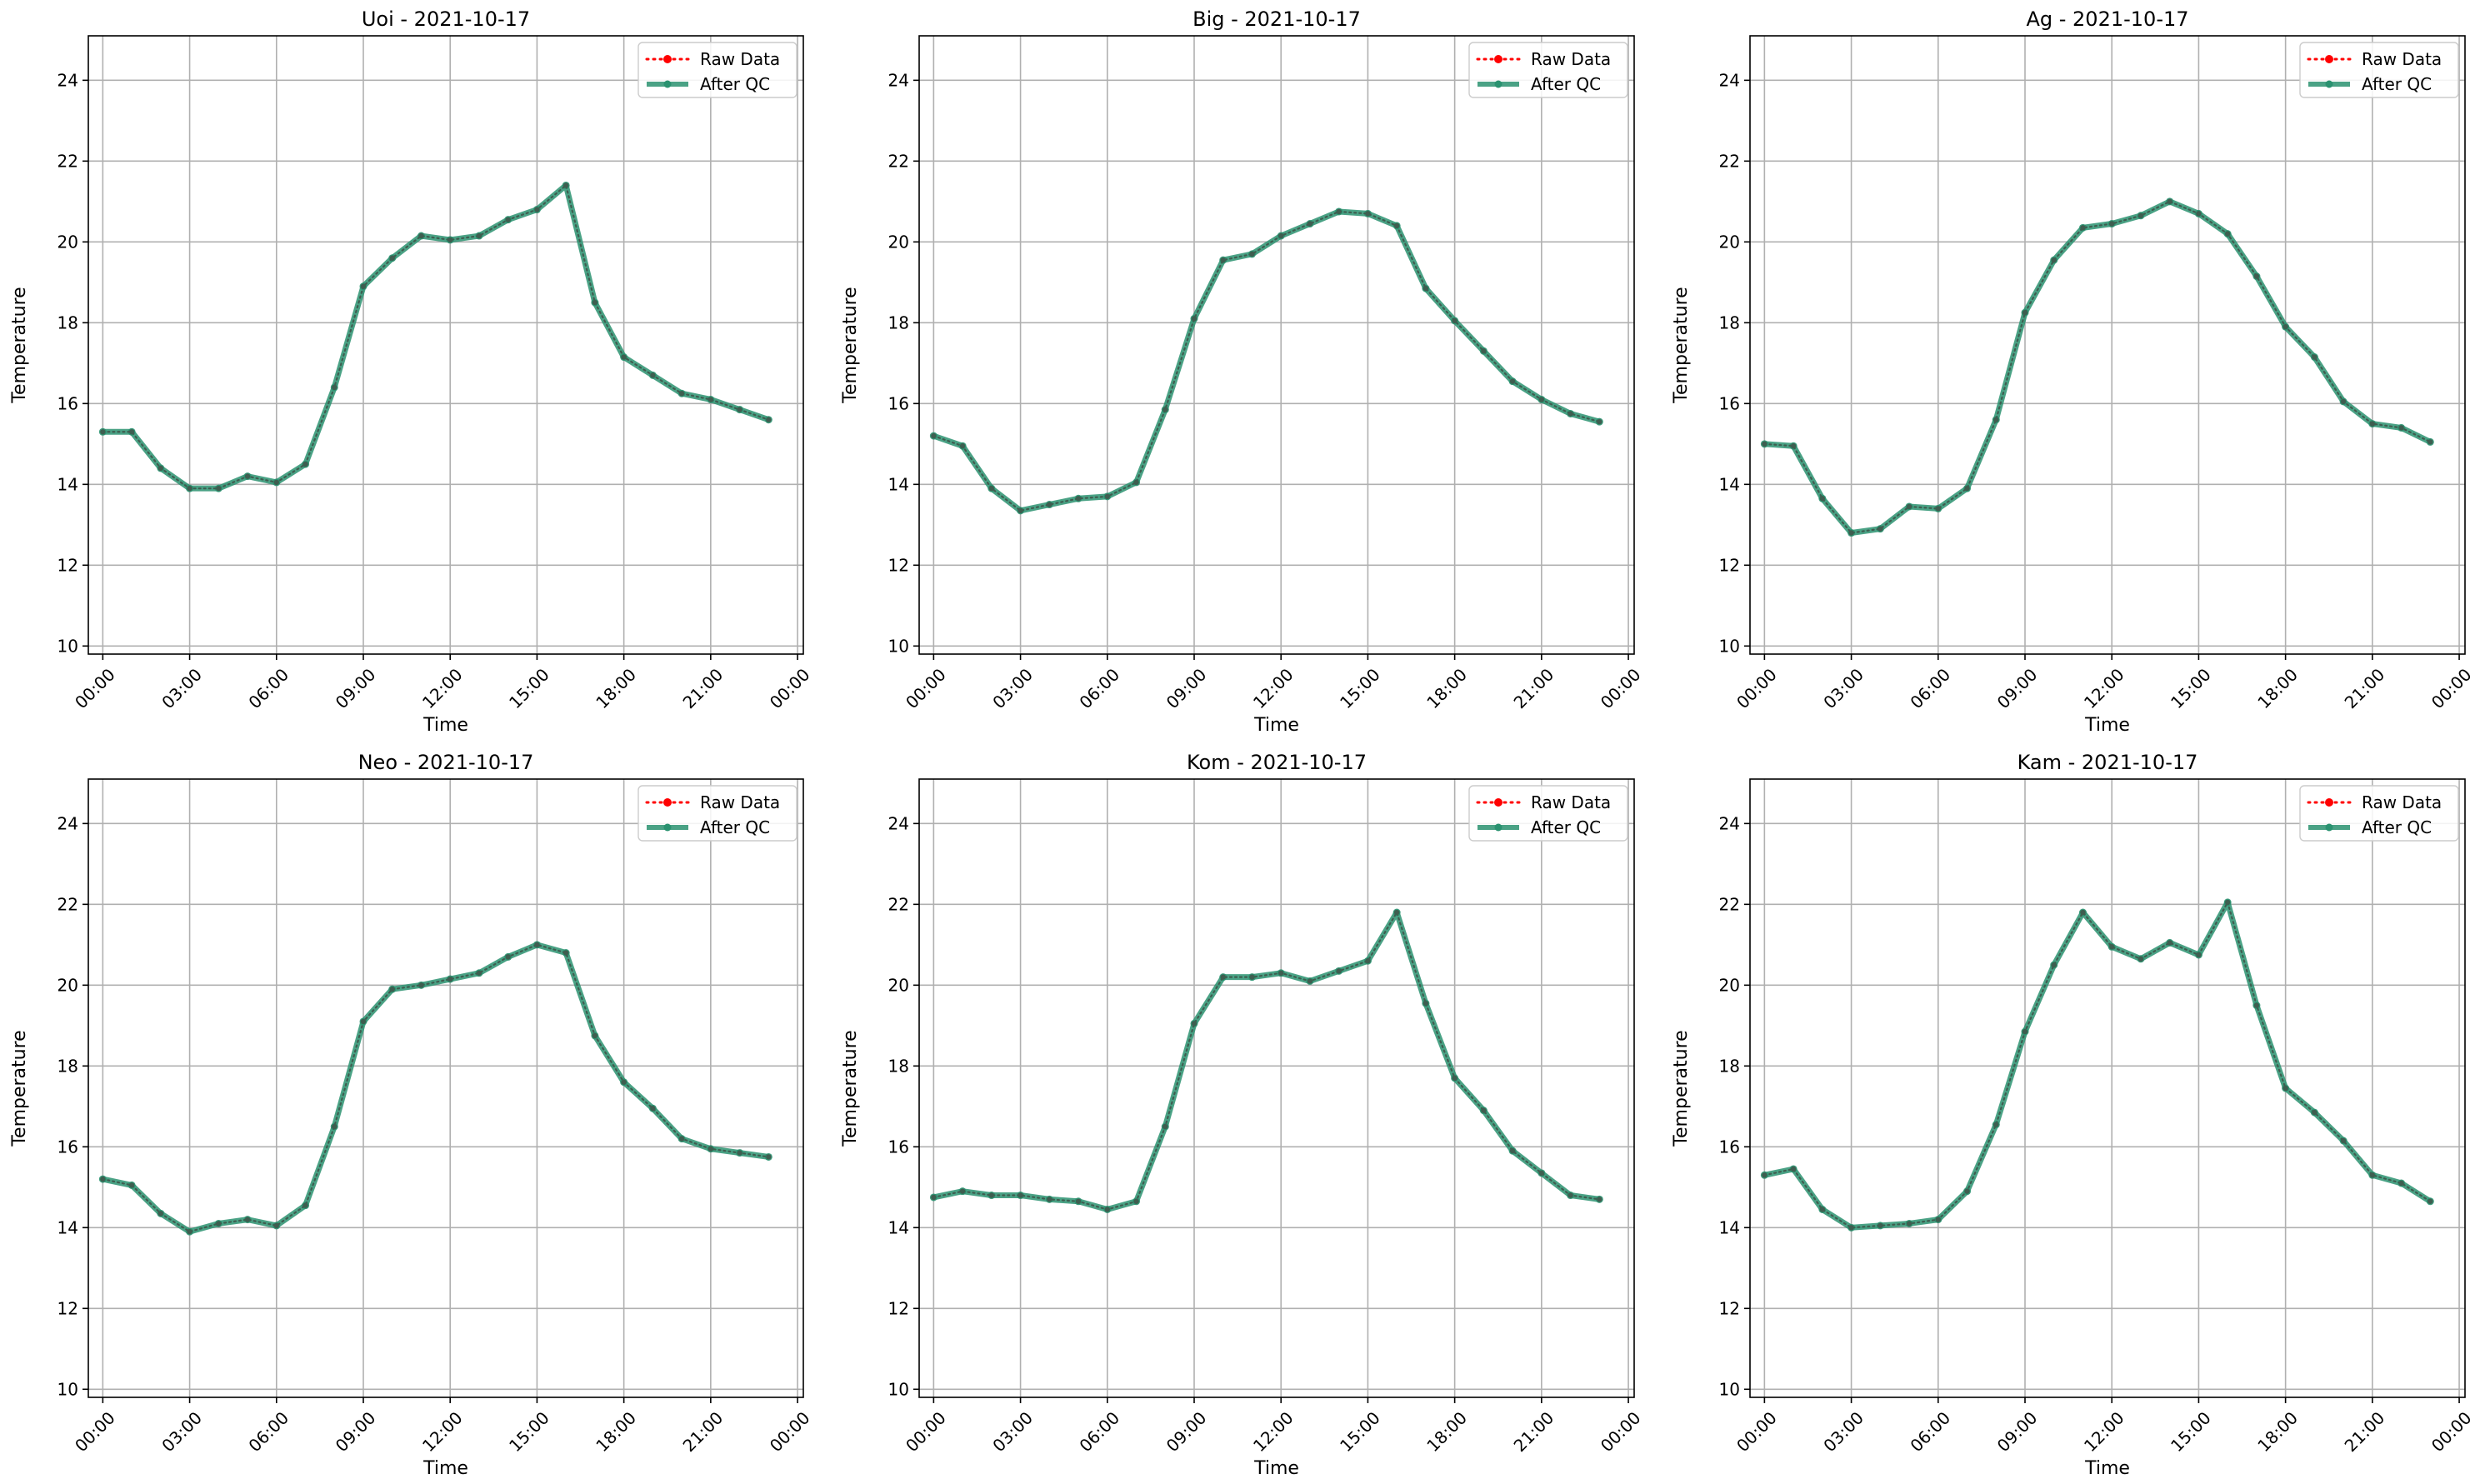 This screenshot has height=1484, width=2485. What do you see at coordinates (2365, 1431) in the screenshot?
I see `x-tick-label: 21:00` at bounding box center [2365, 1431].